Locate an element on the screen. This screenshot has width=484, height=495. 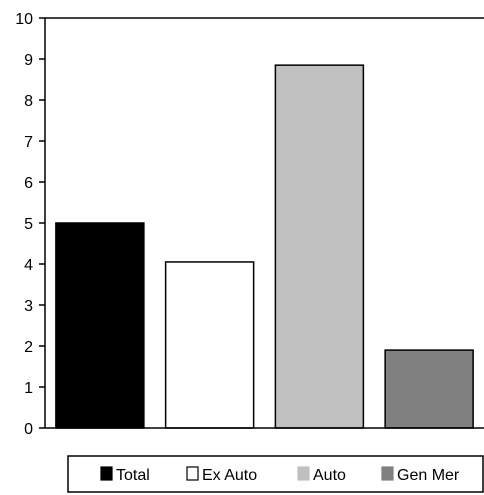
y-tick-label: 10 is located at coordinates (24, 19).